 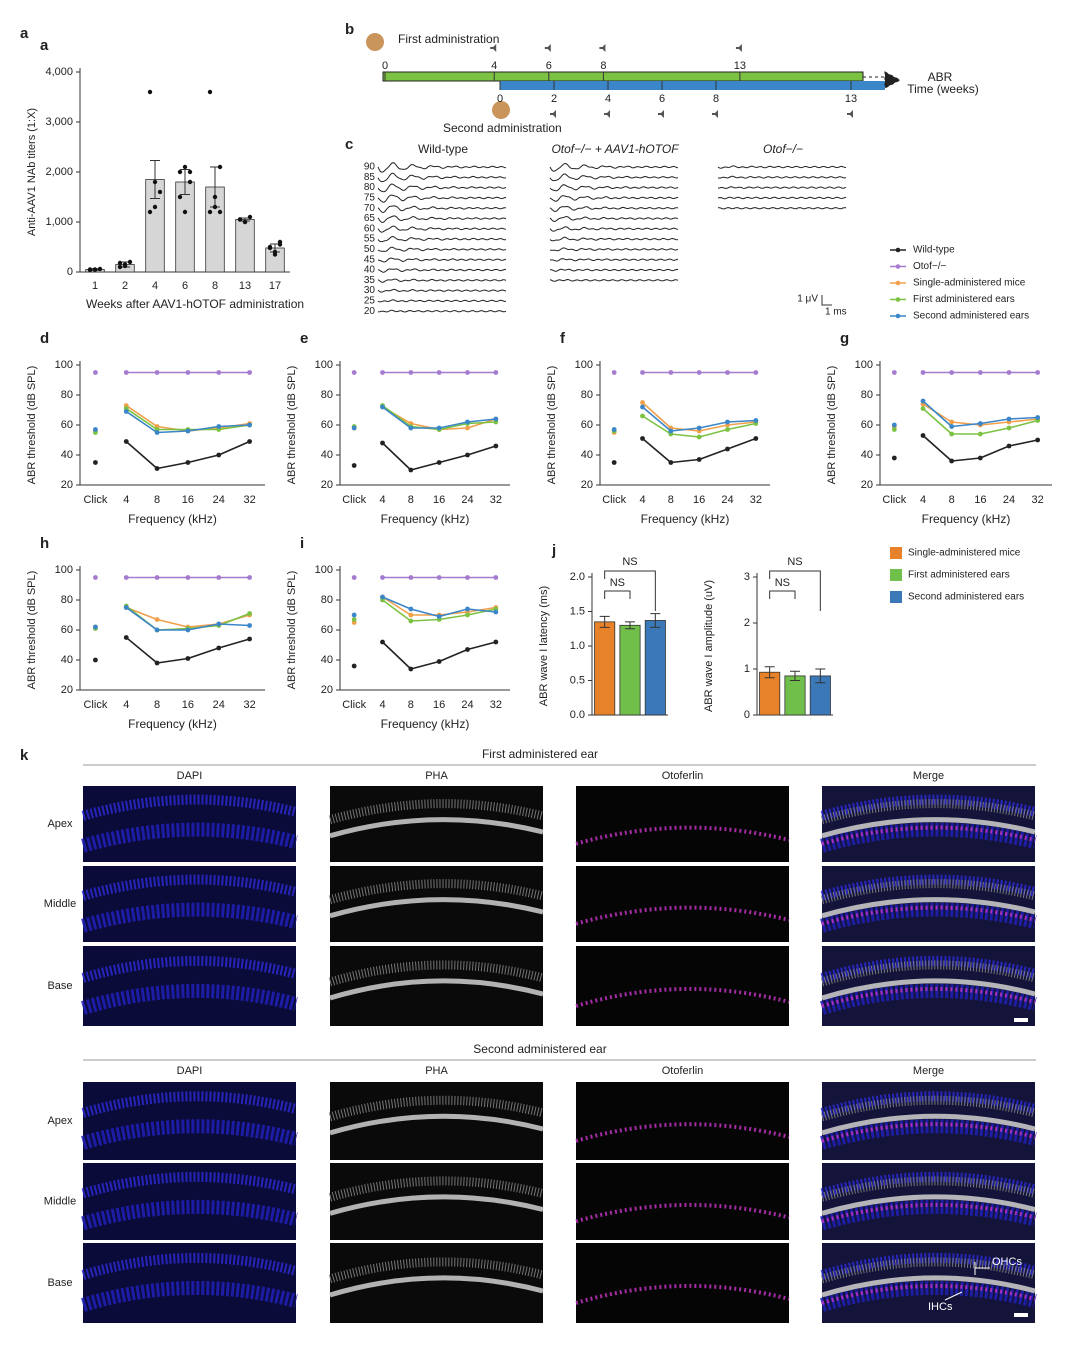 What do you see at coordinates (623, 76) in the screenshot?
I see `timeline-first` at bounding box center [623, 76].